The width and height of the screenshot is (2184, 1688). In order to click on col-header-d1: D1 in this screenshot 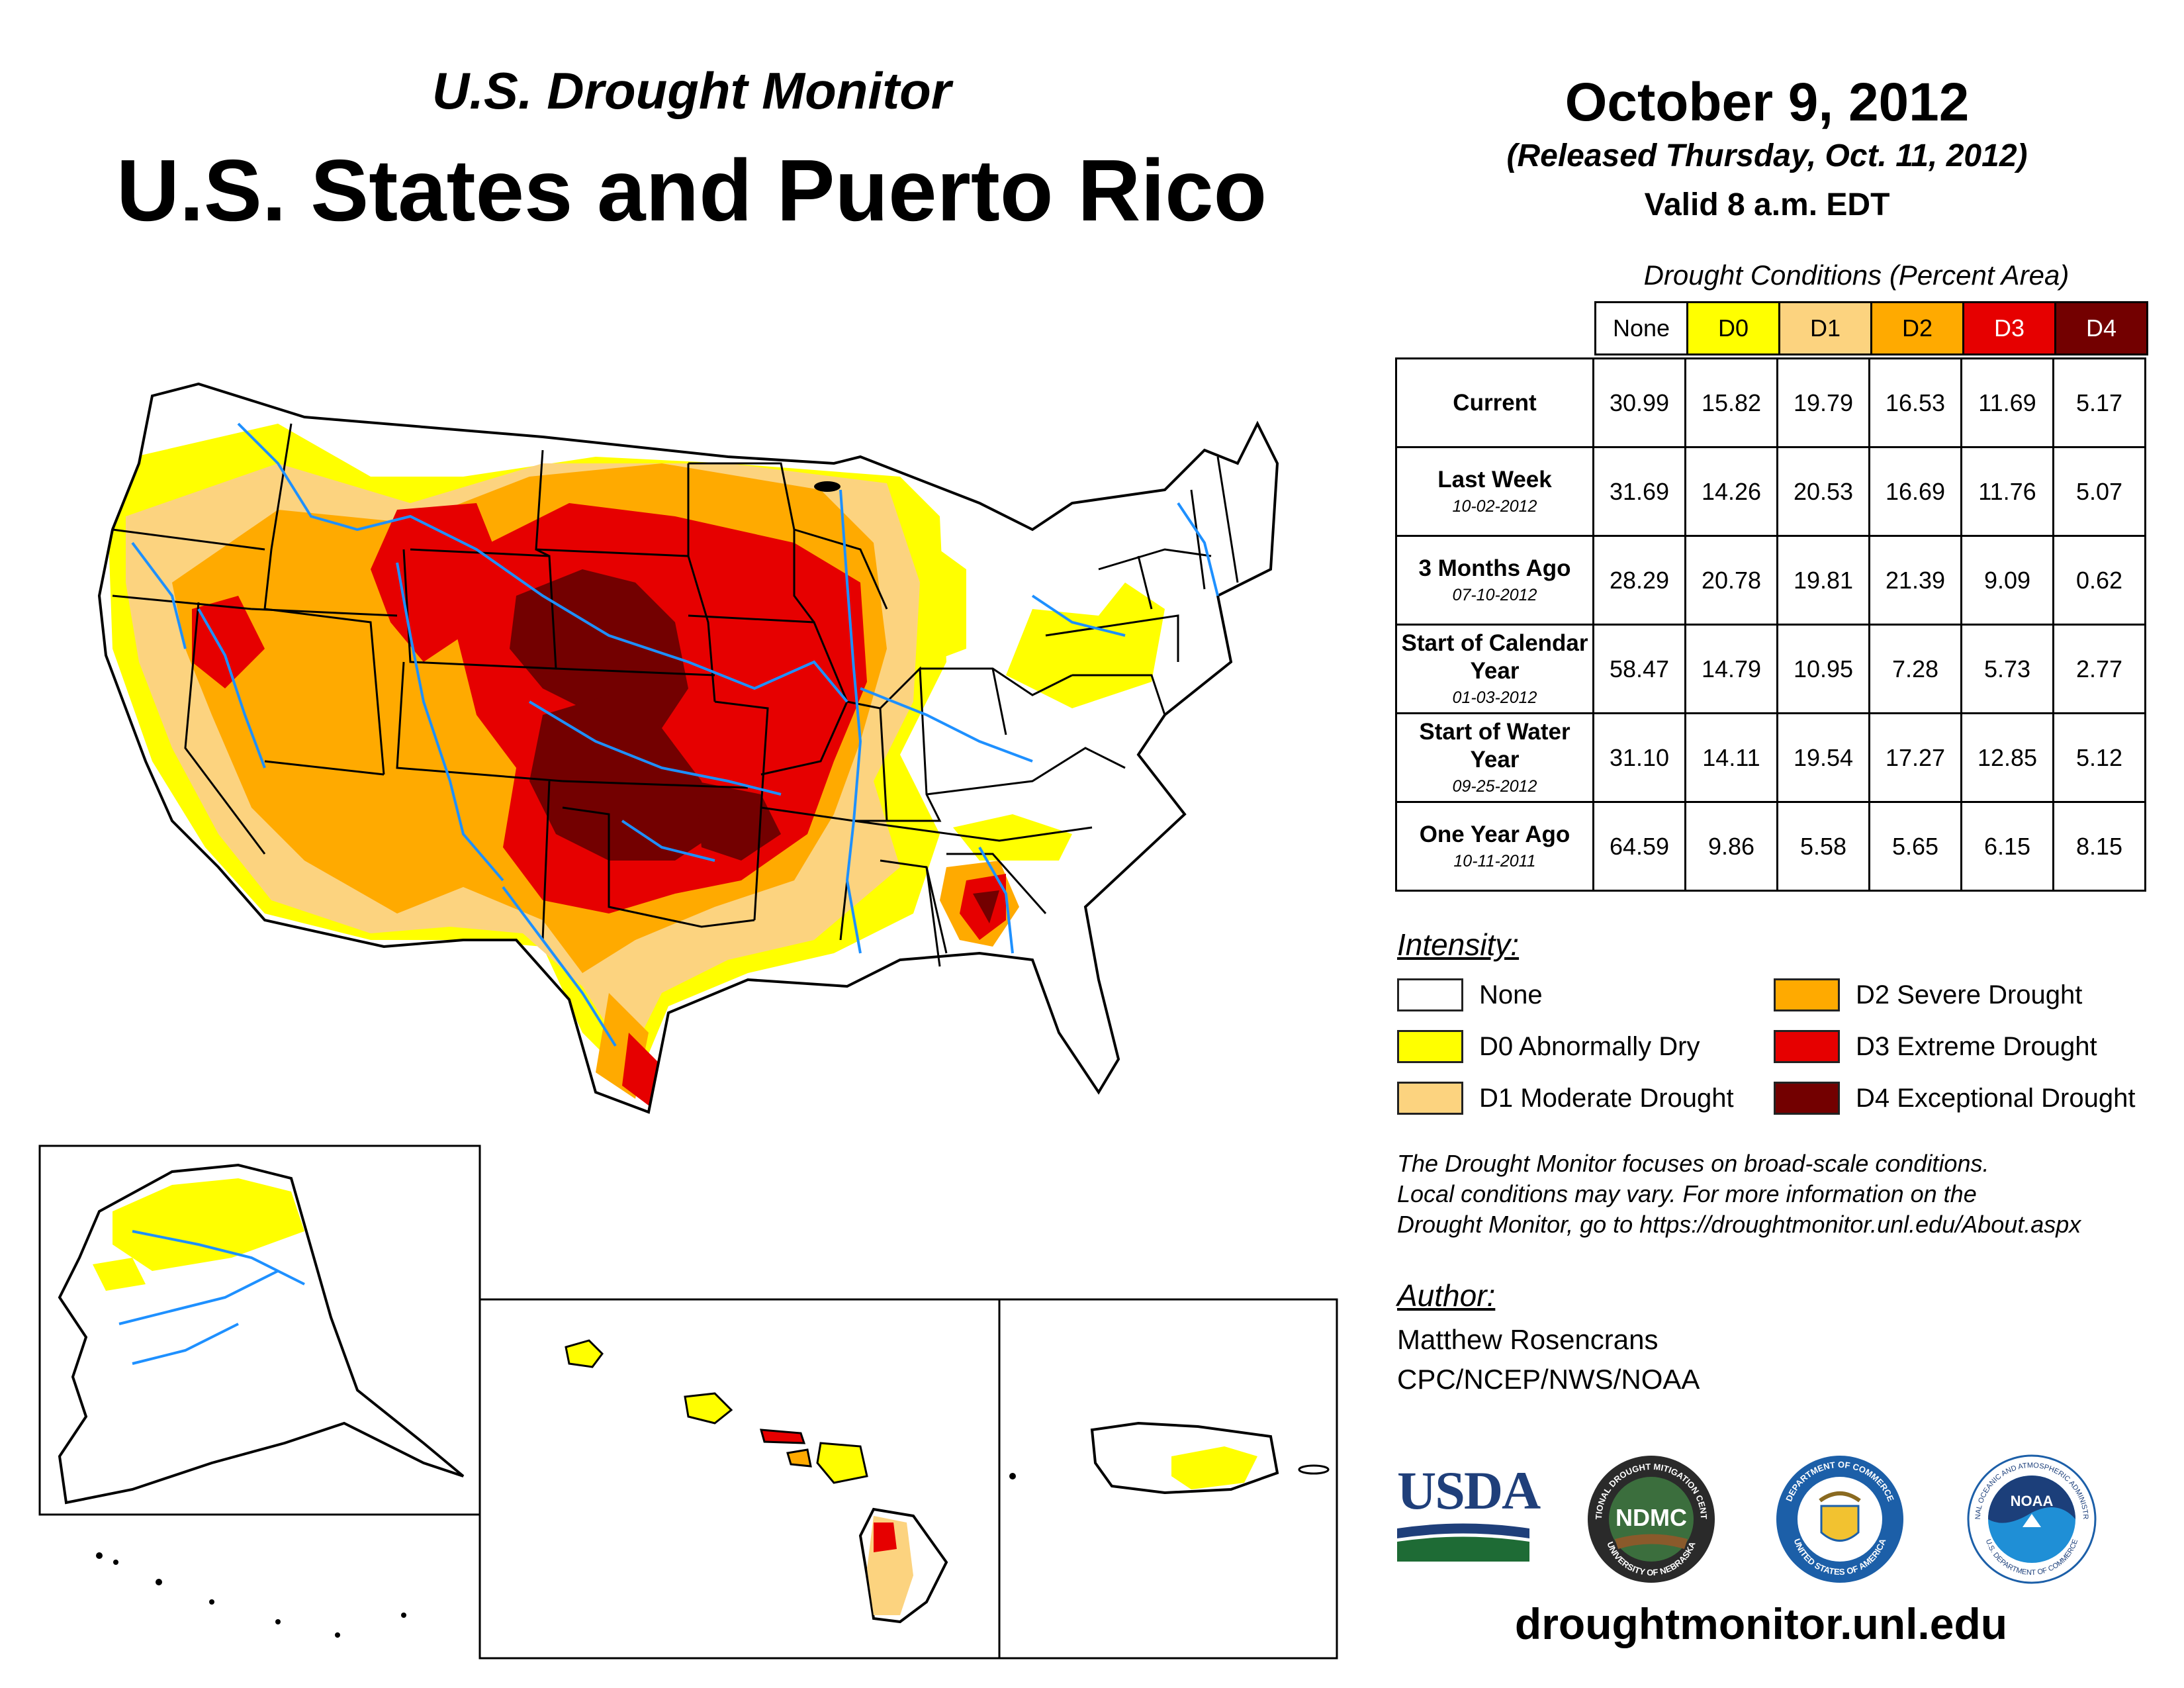, I will do `click(1825, 328)`.